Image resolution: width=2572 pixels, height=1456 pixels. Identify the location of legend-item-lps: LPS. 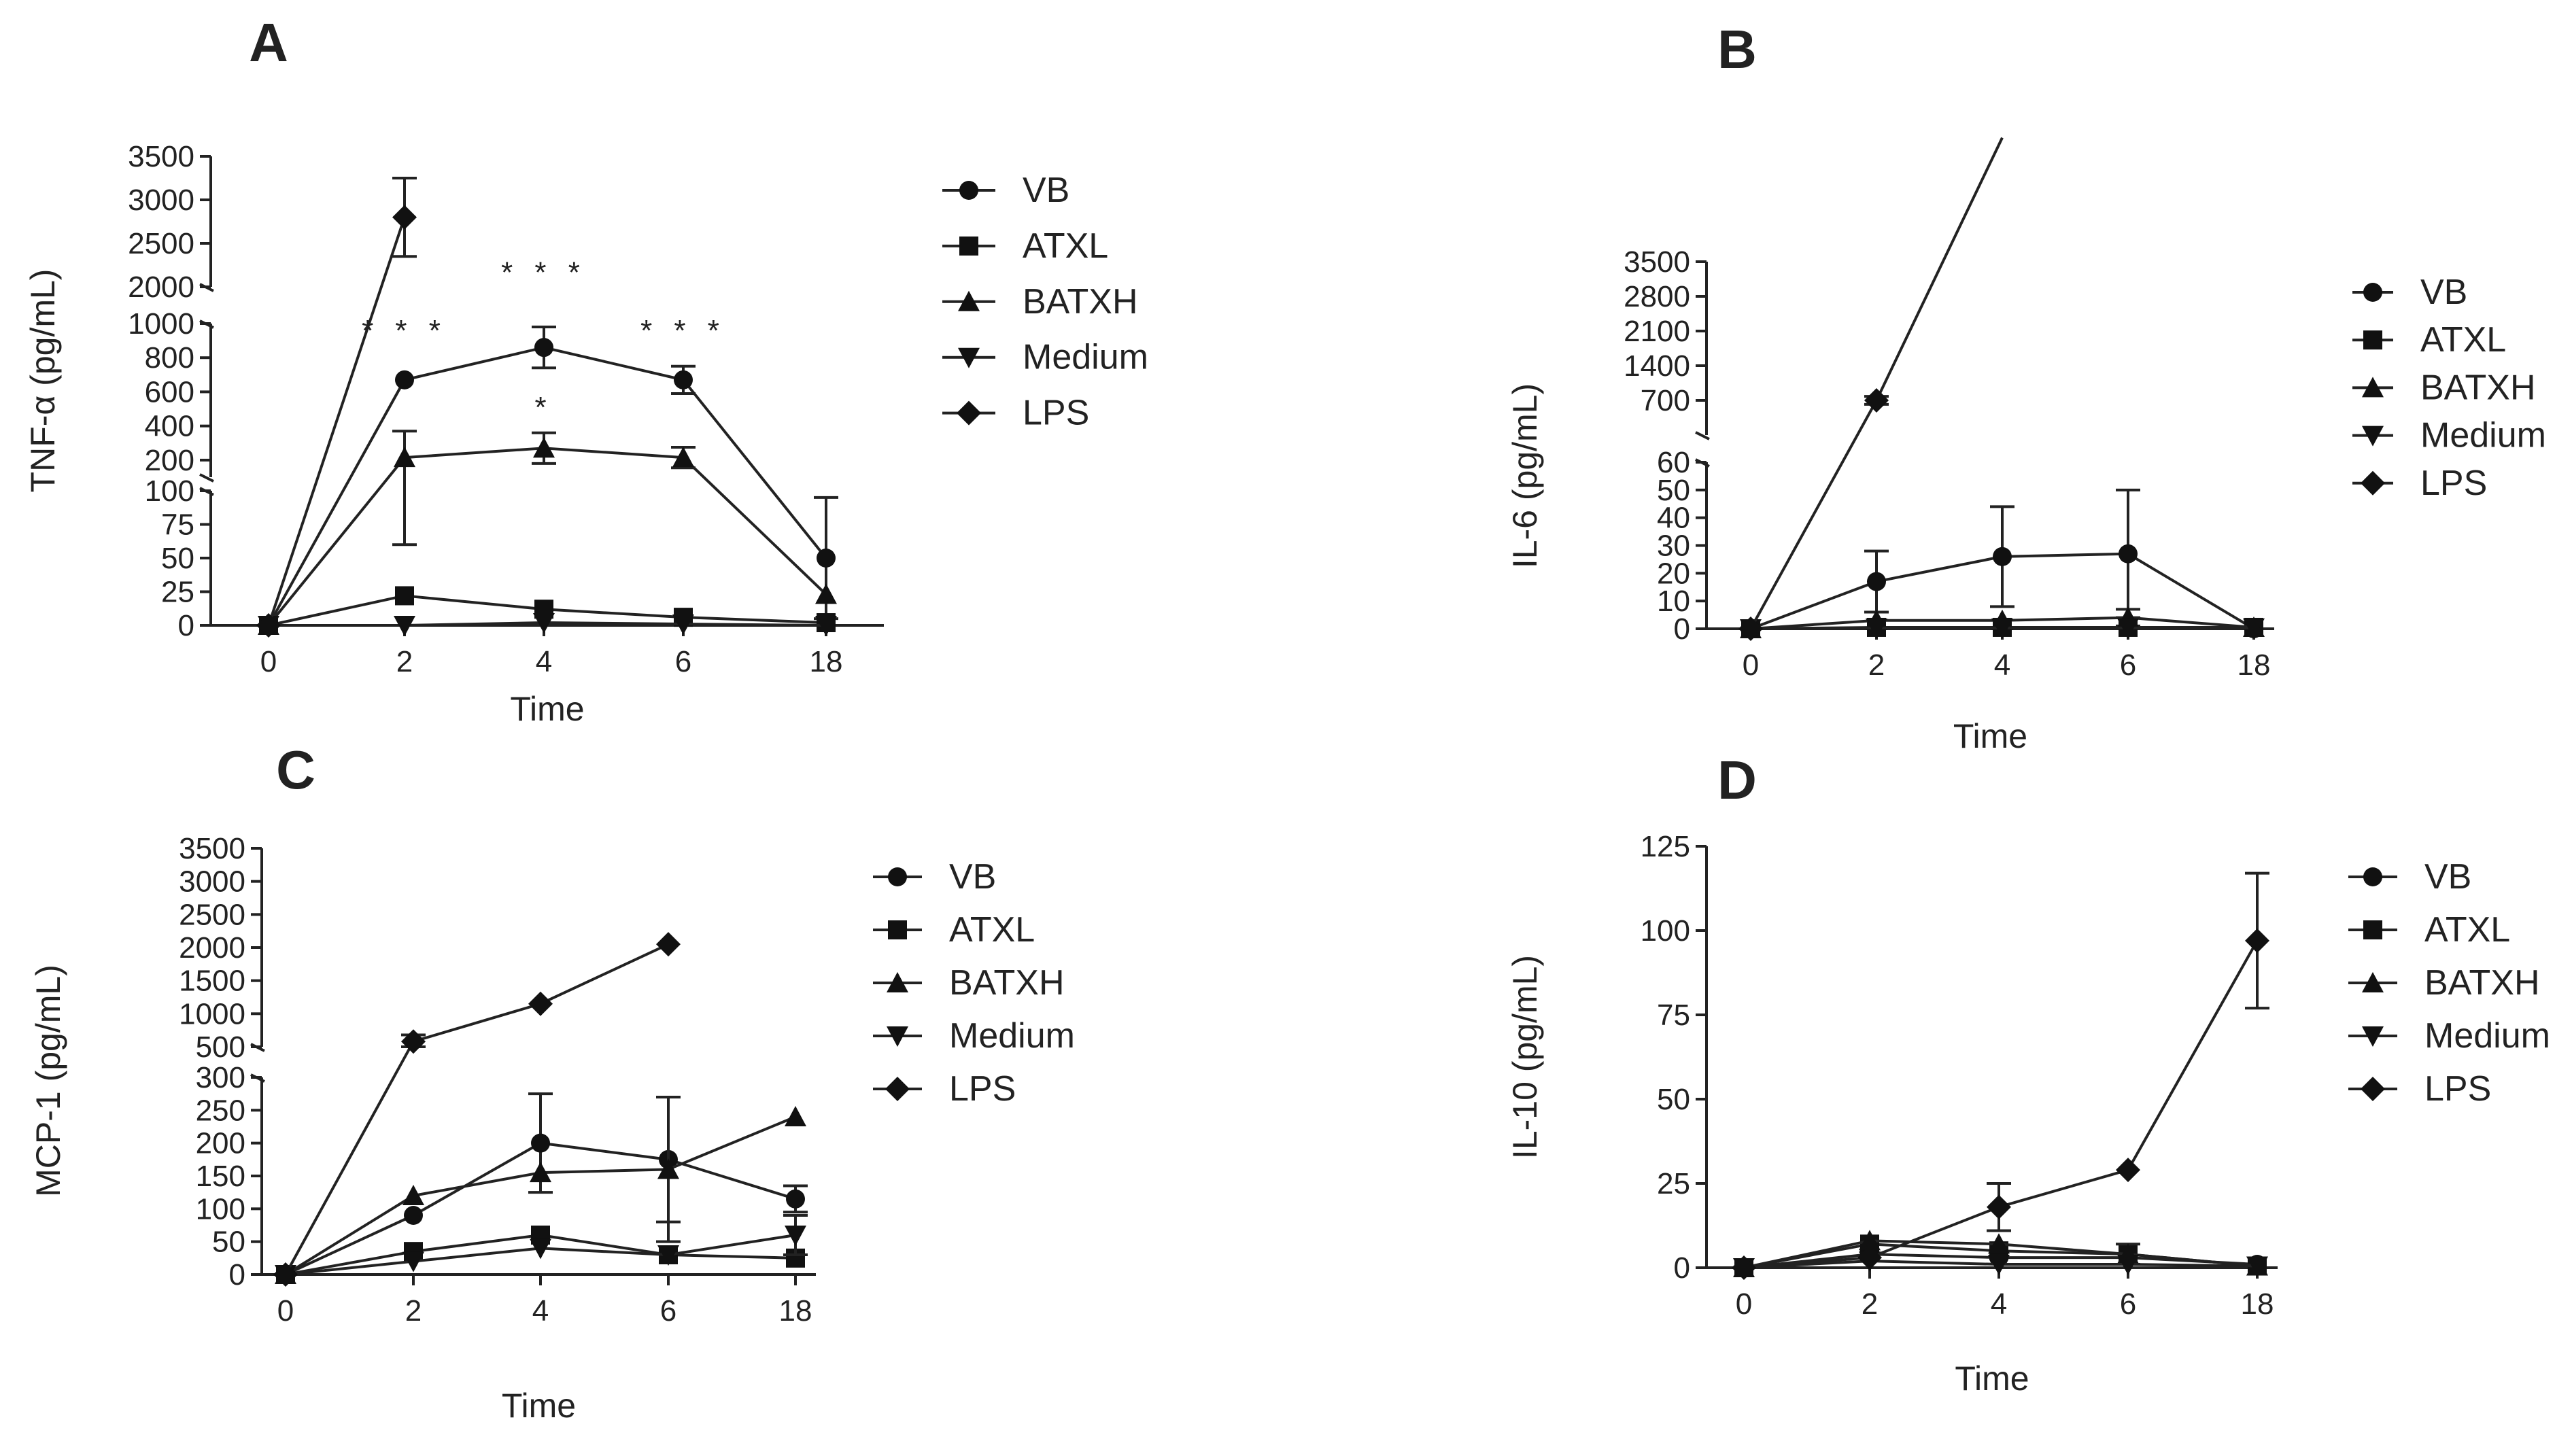
(1015, 414).